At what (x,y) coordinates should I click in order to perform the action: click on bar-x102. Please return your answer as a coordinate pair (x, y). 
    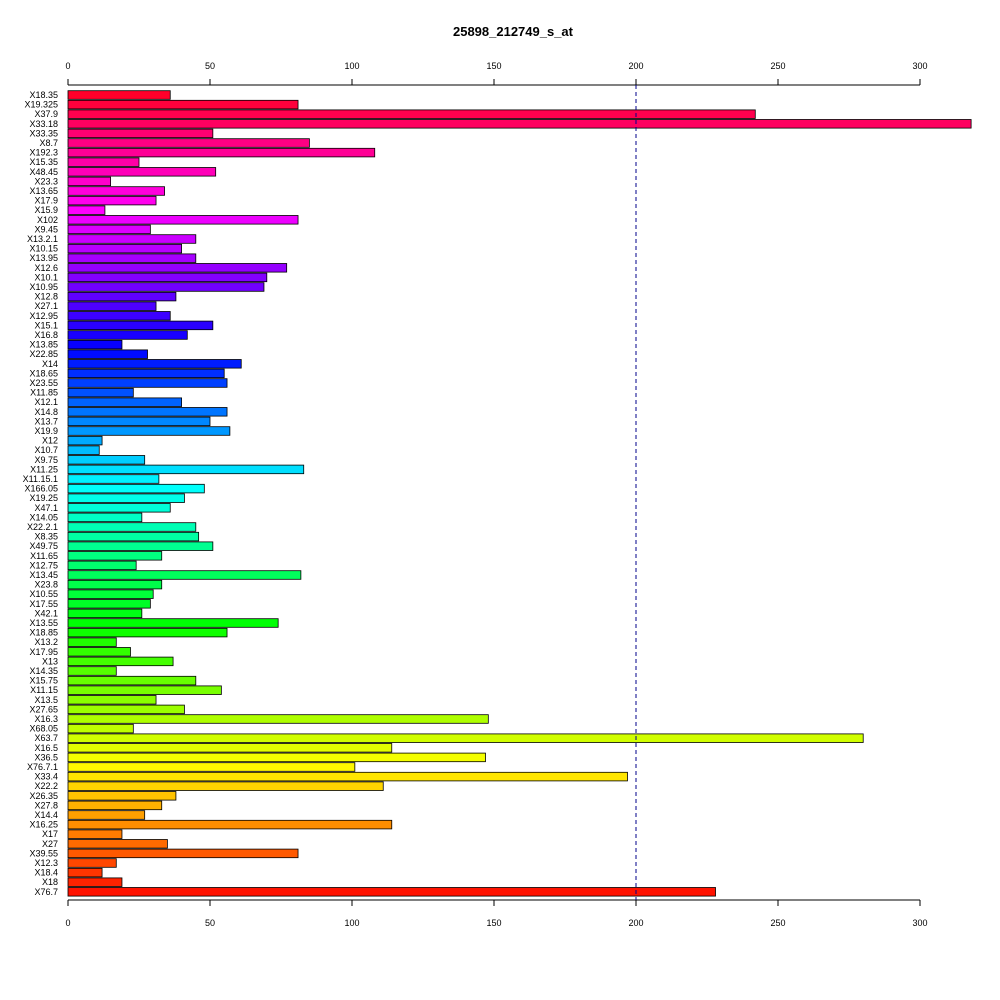
    Looking at the image, I should click on (183, 220).